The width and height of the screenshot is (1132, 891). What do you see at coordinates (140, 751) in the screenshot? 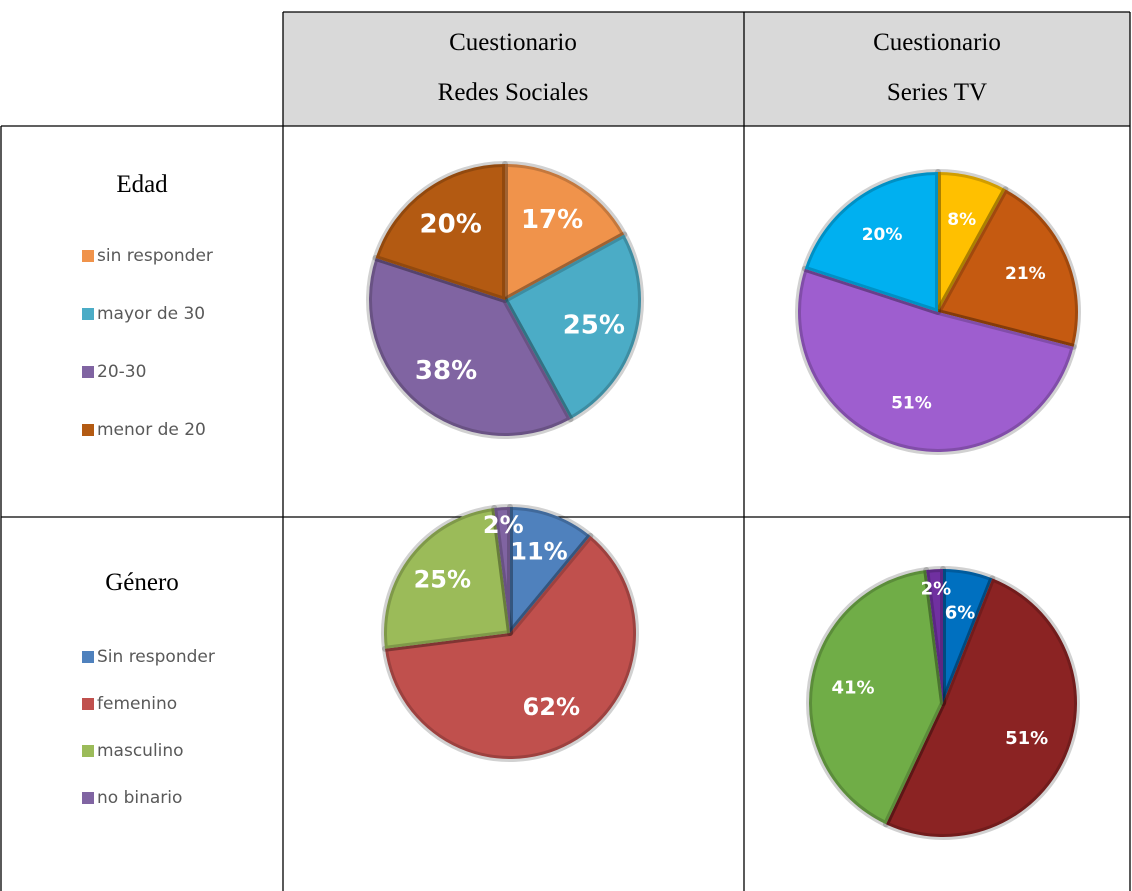
I see `legend-label: masculino` at bounding box center [140, 751].